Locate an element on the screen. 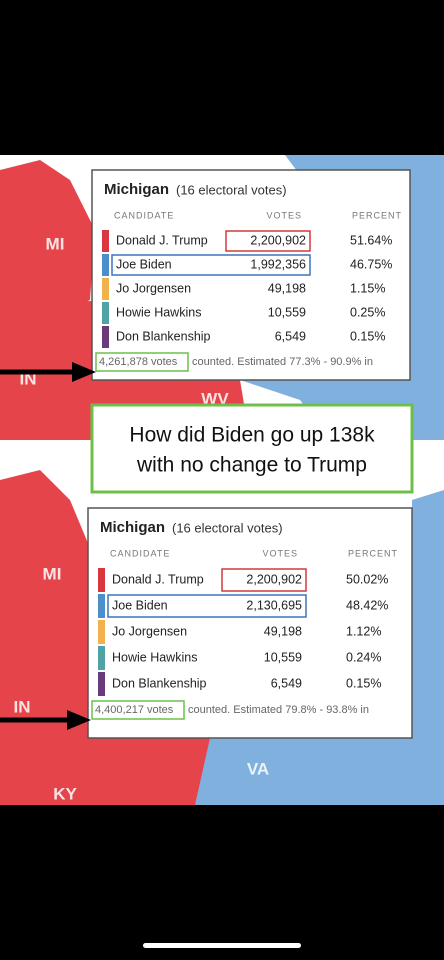 The image size is (444, 960). map-label: IN is located at coordinates (22, 706).